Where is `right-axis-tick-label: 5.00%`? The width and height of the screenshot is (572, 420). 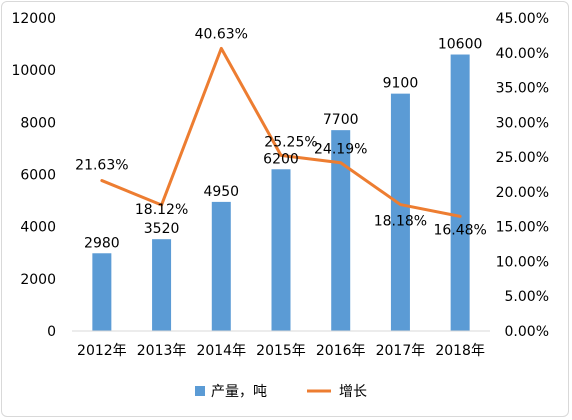
right-axis-tick-label: 5.00% is located at coordinates (527, 297).